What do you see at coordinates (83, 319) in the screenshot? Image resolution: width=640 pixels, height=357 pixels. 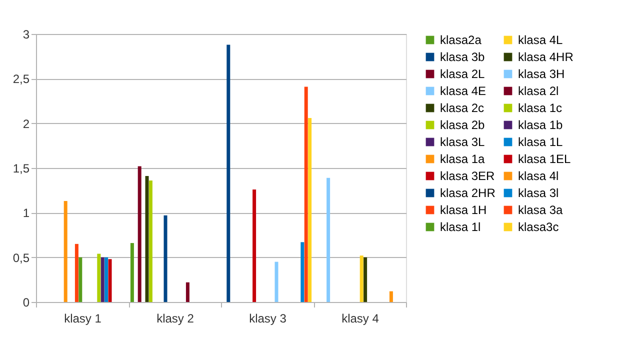 I see `x-tick-label: klasy 1` at bounding box center [83, 319].